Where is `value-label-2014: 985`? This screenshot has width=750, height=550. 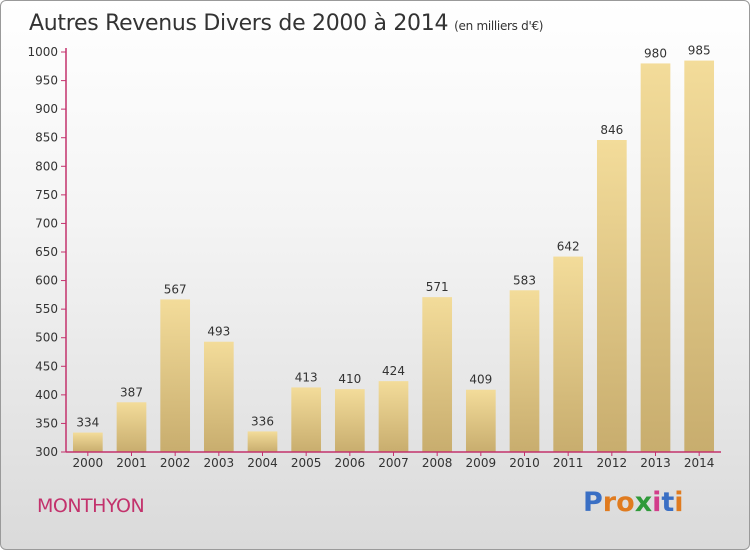
value-label-2014: 985 is located at coordinates (699, 51).